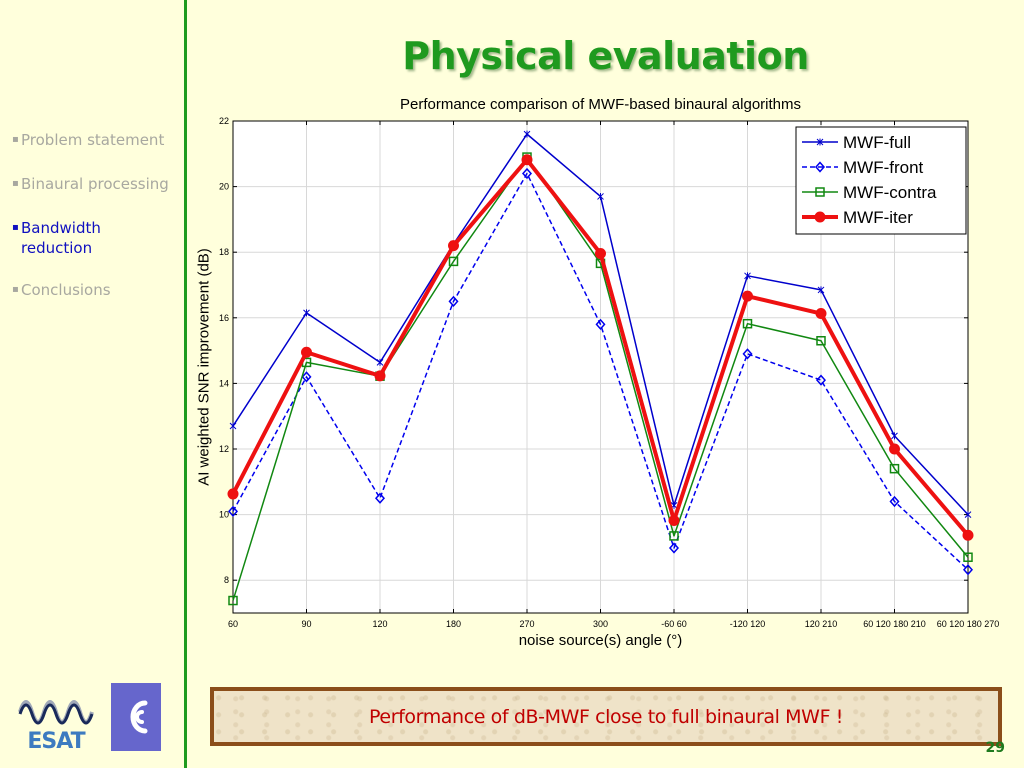 The height and width of the screenshot is (768, 1024). Describe the element at coordinates (820, 167) in the screenshot. I see `legend-marker-mwf-front` at that location.